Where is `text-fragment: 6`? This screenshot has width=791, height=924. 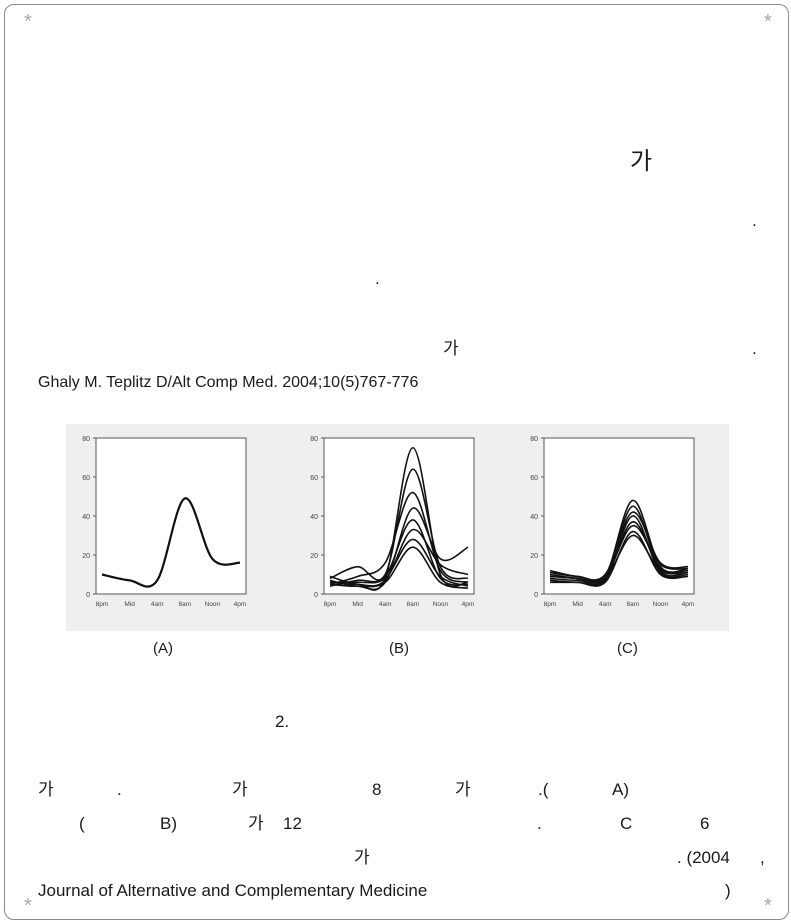 text-fragment: 6 is located at coordinates (705, 823).